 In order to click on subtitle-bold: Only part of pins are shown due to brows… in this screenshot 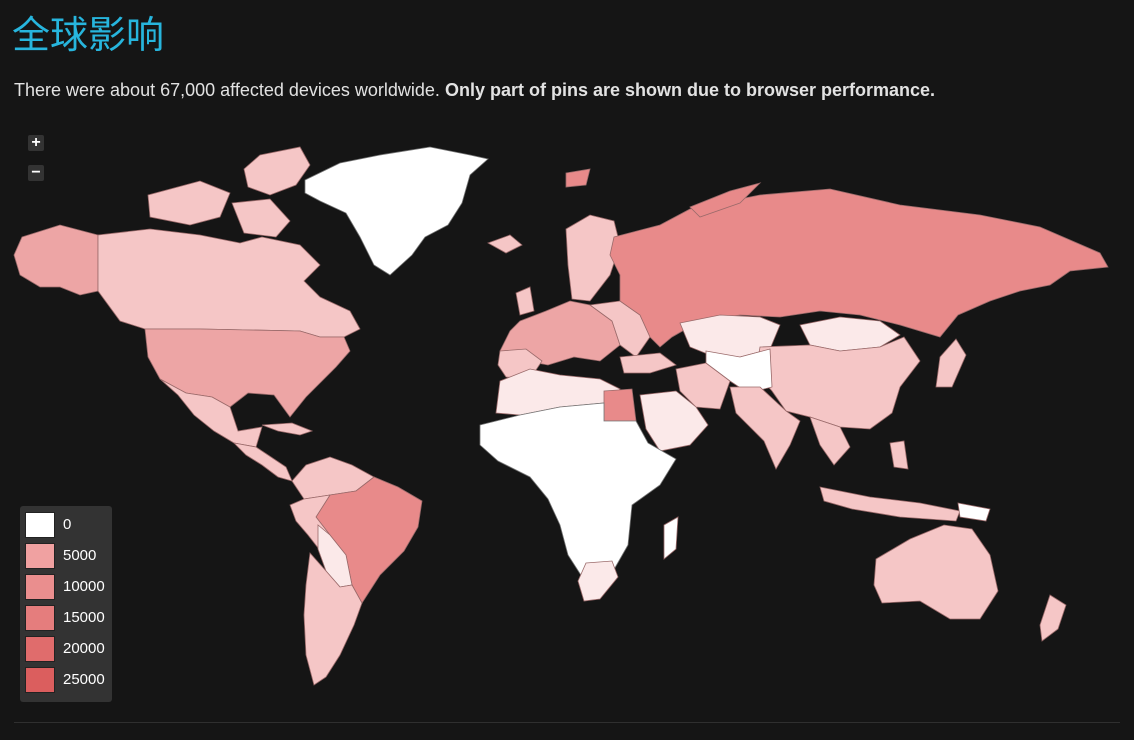, I will do `click(690, 90)`.